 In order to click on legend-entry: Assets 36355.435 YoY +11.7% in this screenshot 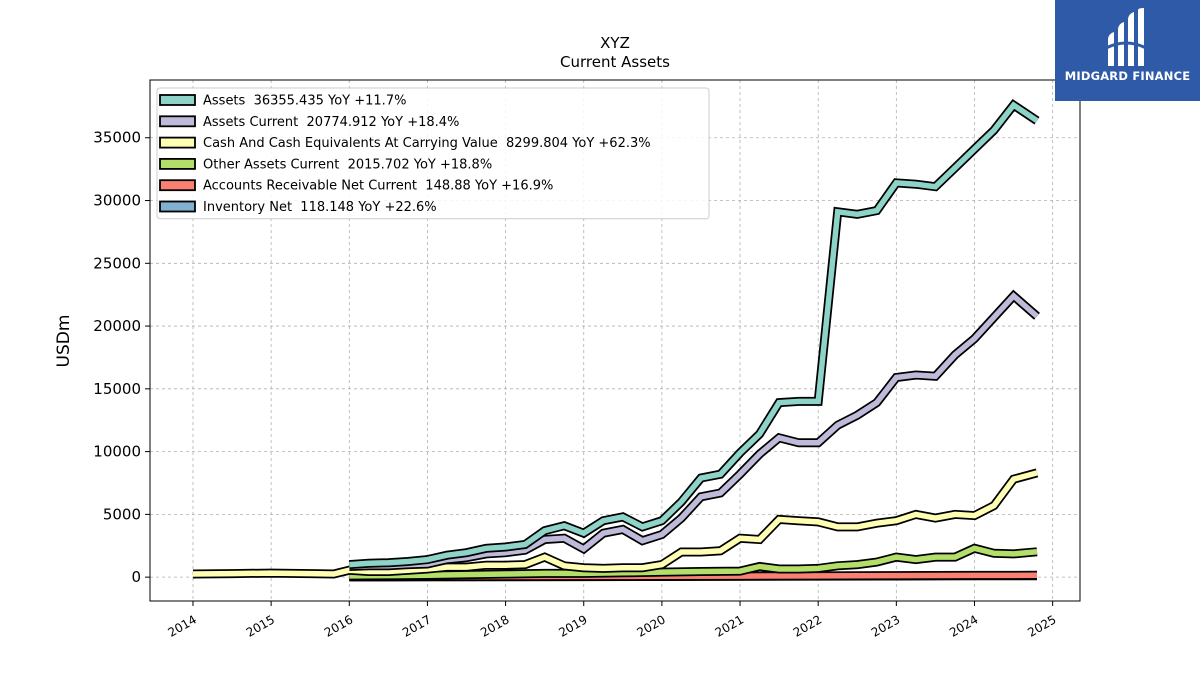, I will do `click(304, 101)`.